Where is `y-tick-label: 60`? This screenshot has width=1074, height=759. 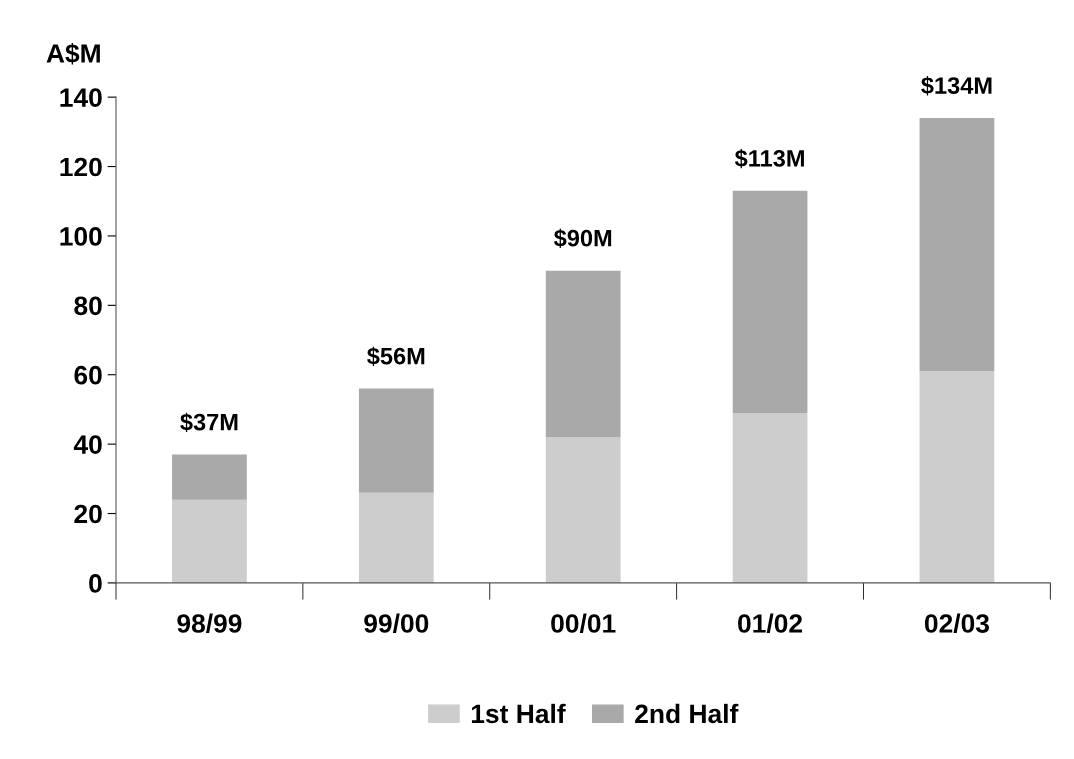
y-tick-label: 60 is located at coordinates (88, 375).